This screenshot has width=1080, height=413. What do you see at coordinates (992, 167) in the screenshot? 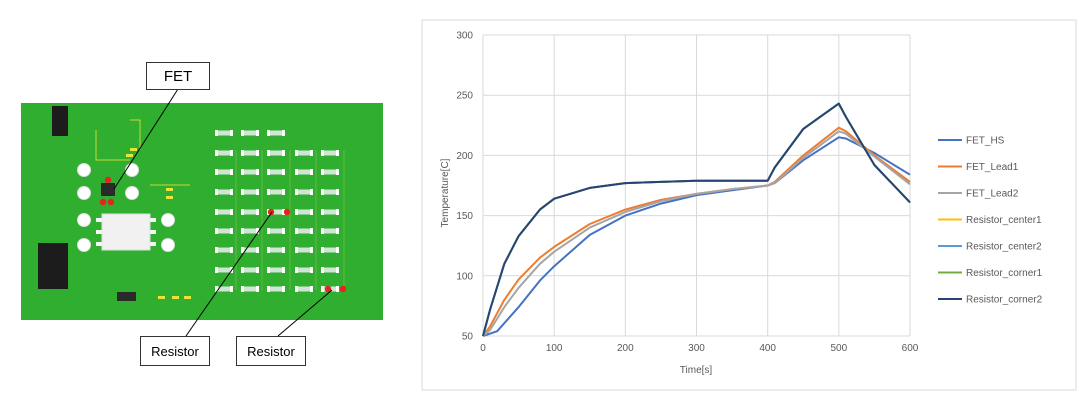
I see `legend-entry: FET_Lead1` at bounding box center [992, 167].